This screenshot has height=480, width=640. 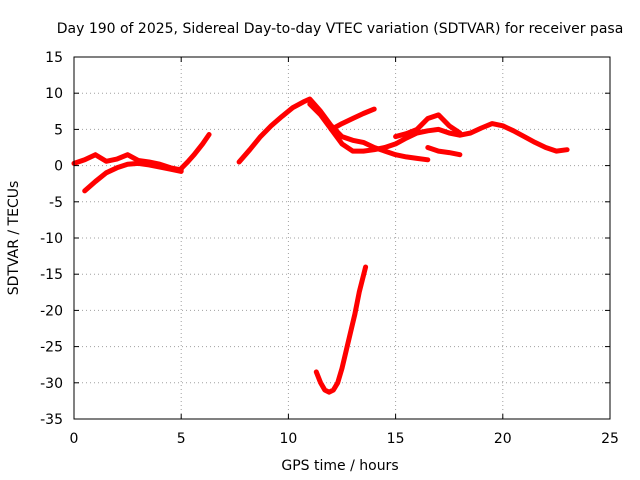 What do you see at coordinates (54, 58) in the screenshot?
I see `y-tick-label: 15` at bounding box center [54, 58].